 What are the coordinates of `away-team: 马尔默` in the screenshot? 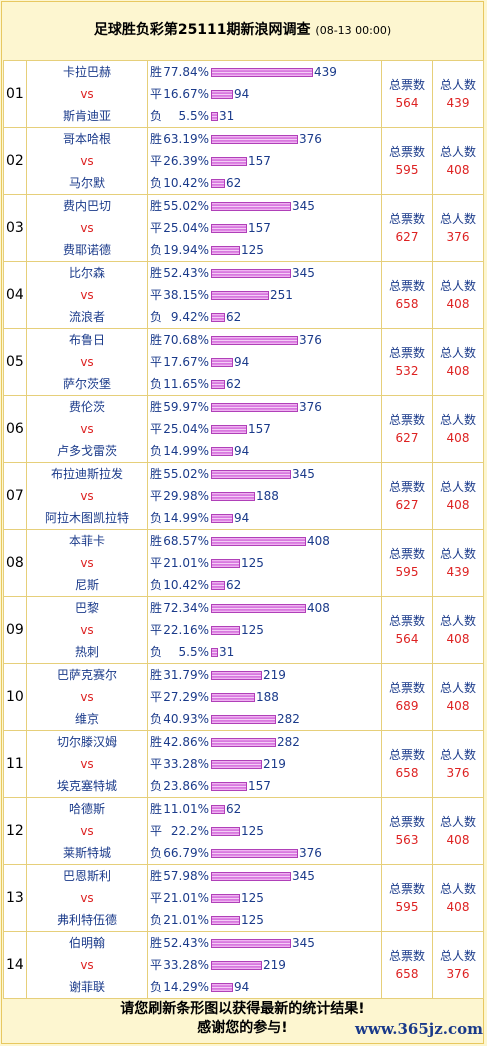 It's located at (86, 183).